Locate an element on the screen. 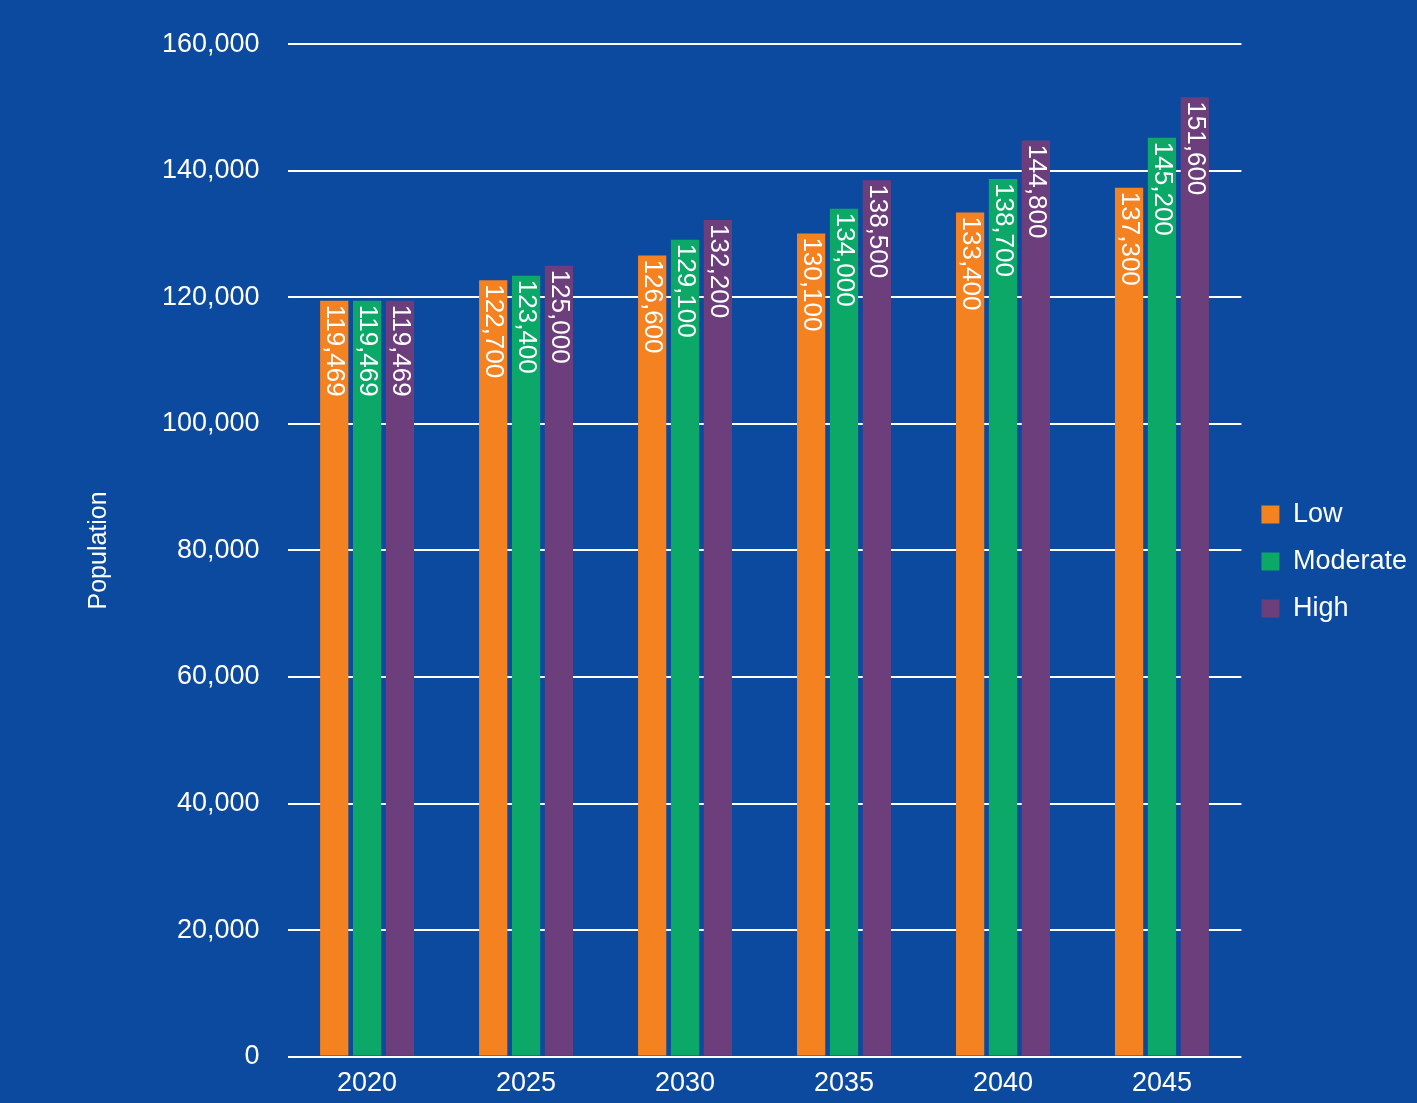 The image size is (1417, 1103). y-tick-label: 120,000 is located at coordinates (210, 295).